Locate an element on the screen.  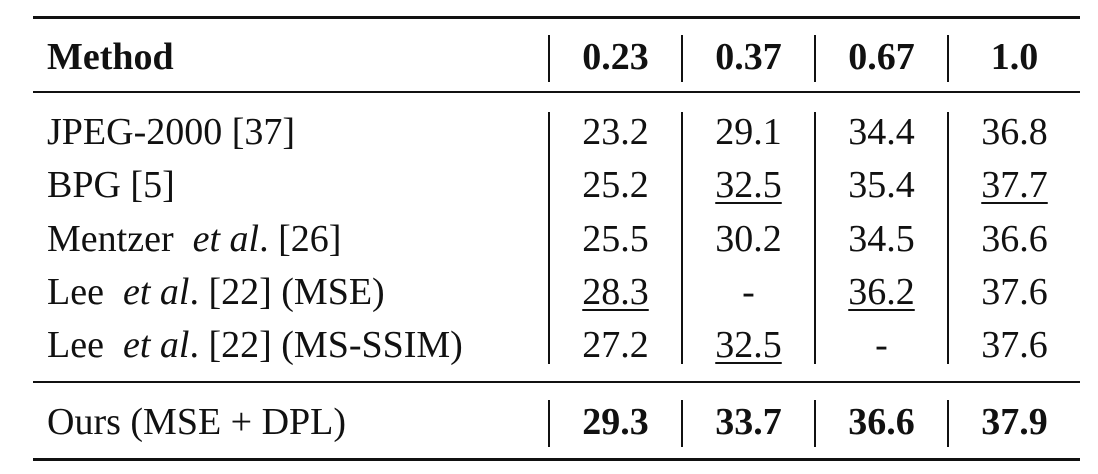
method-cell: Lee et al. [22] (MS-SSIM) is located at coordinates (255, 345).